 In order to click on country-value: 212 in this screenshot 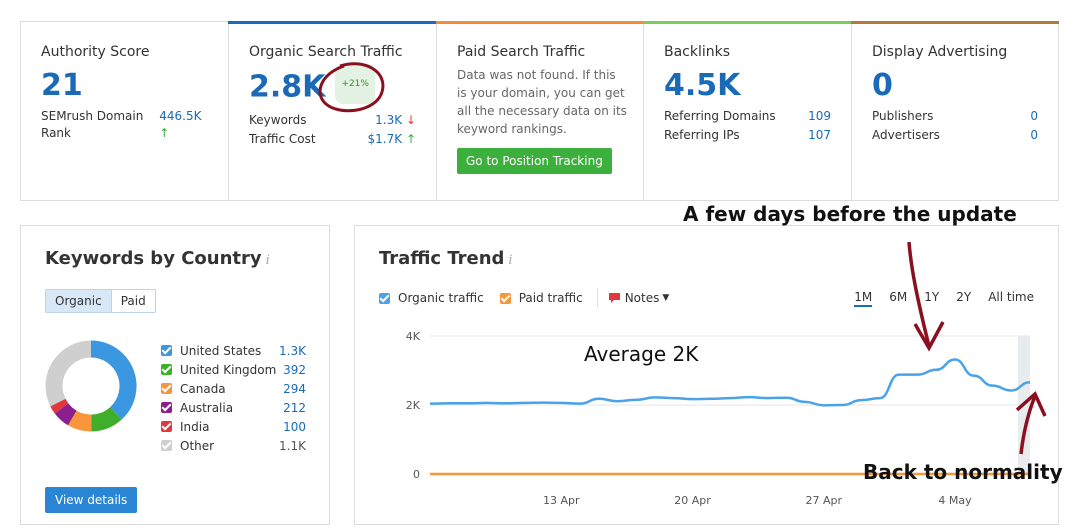, I will do `click(294, 407)`.